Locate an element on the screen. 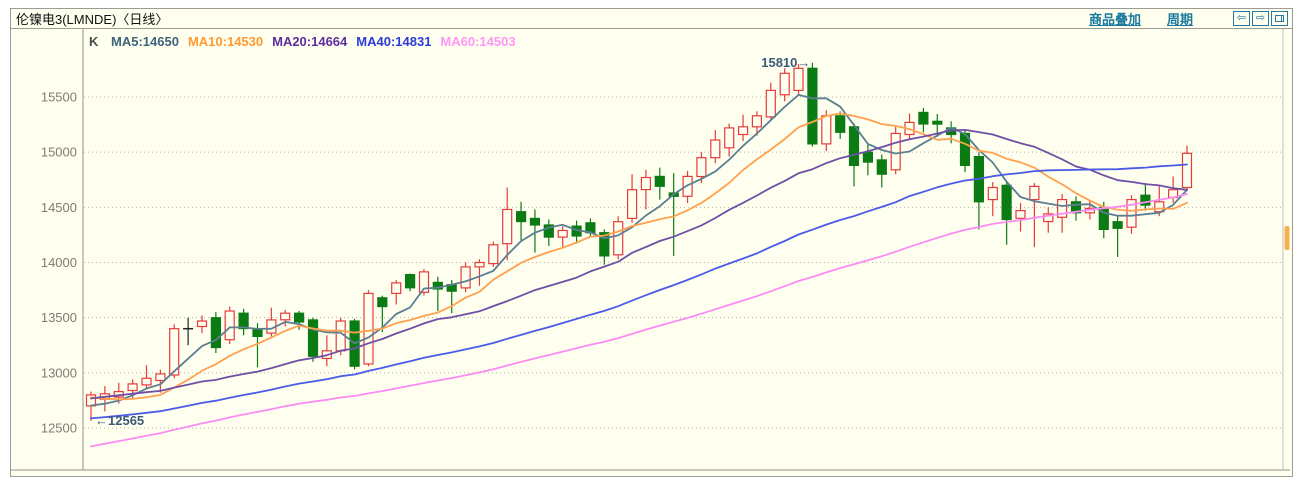 The height and width of the screenshot is (482, 1298). scroll-right-button: ⇨ is located at coordinates (1260, 18).